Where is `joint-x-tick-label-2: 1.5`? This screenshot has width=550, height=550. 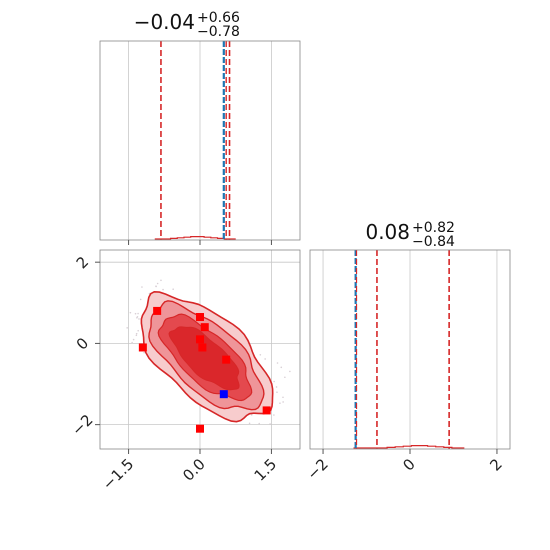
joint-x-tick-label-2: 1.5 is located at coordinates (266, 470).